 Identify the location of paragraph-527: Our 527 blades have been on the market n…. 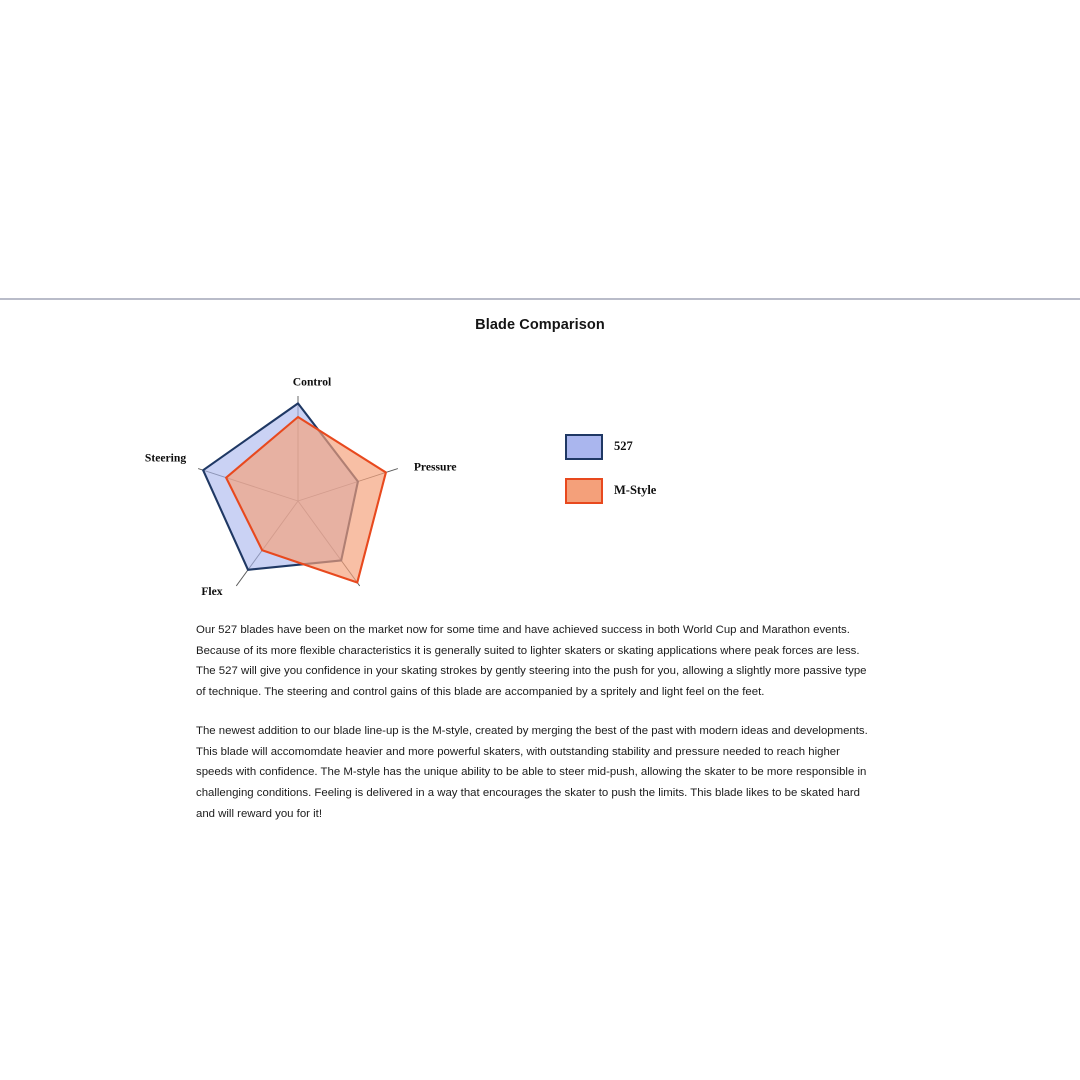
(531, 661).